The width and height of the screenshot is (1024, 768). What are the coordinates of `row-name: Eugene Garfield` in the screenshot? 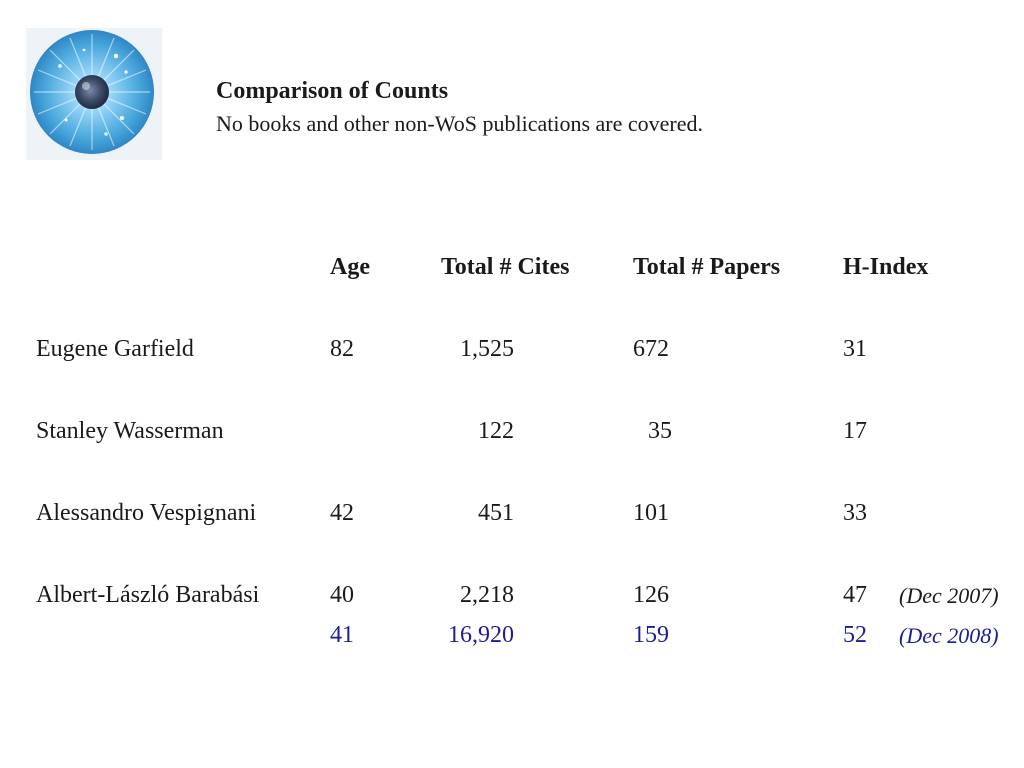 It's located at (115, 349).